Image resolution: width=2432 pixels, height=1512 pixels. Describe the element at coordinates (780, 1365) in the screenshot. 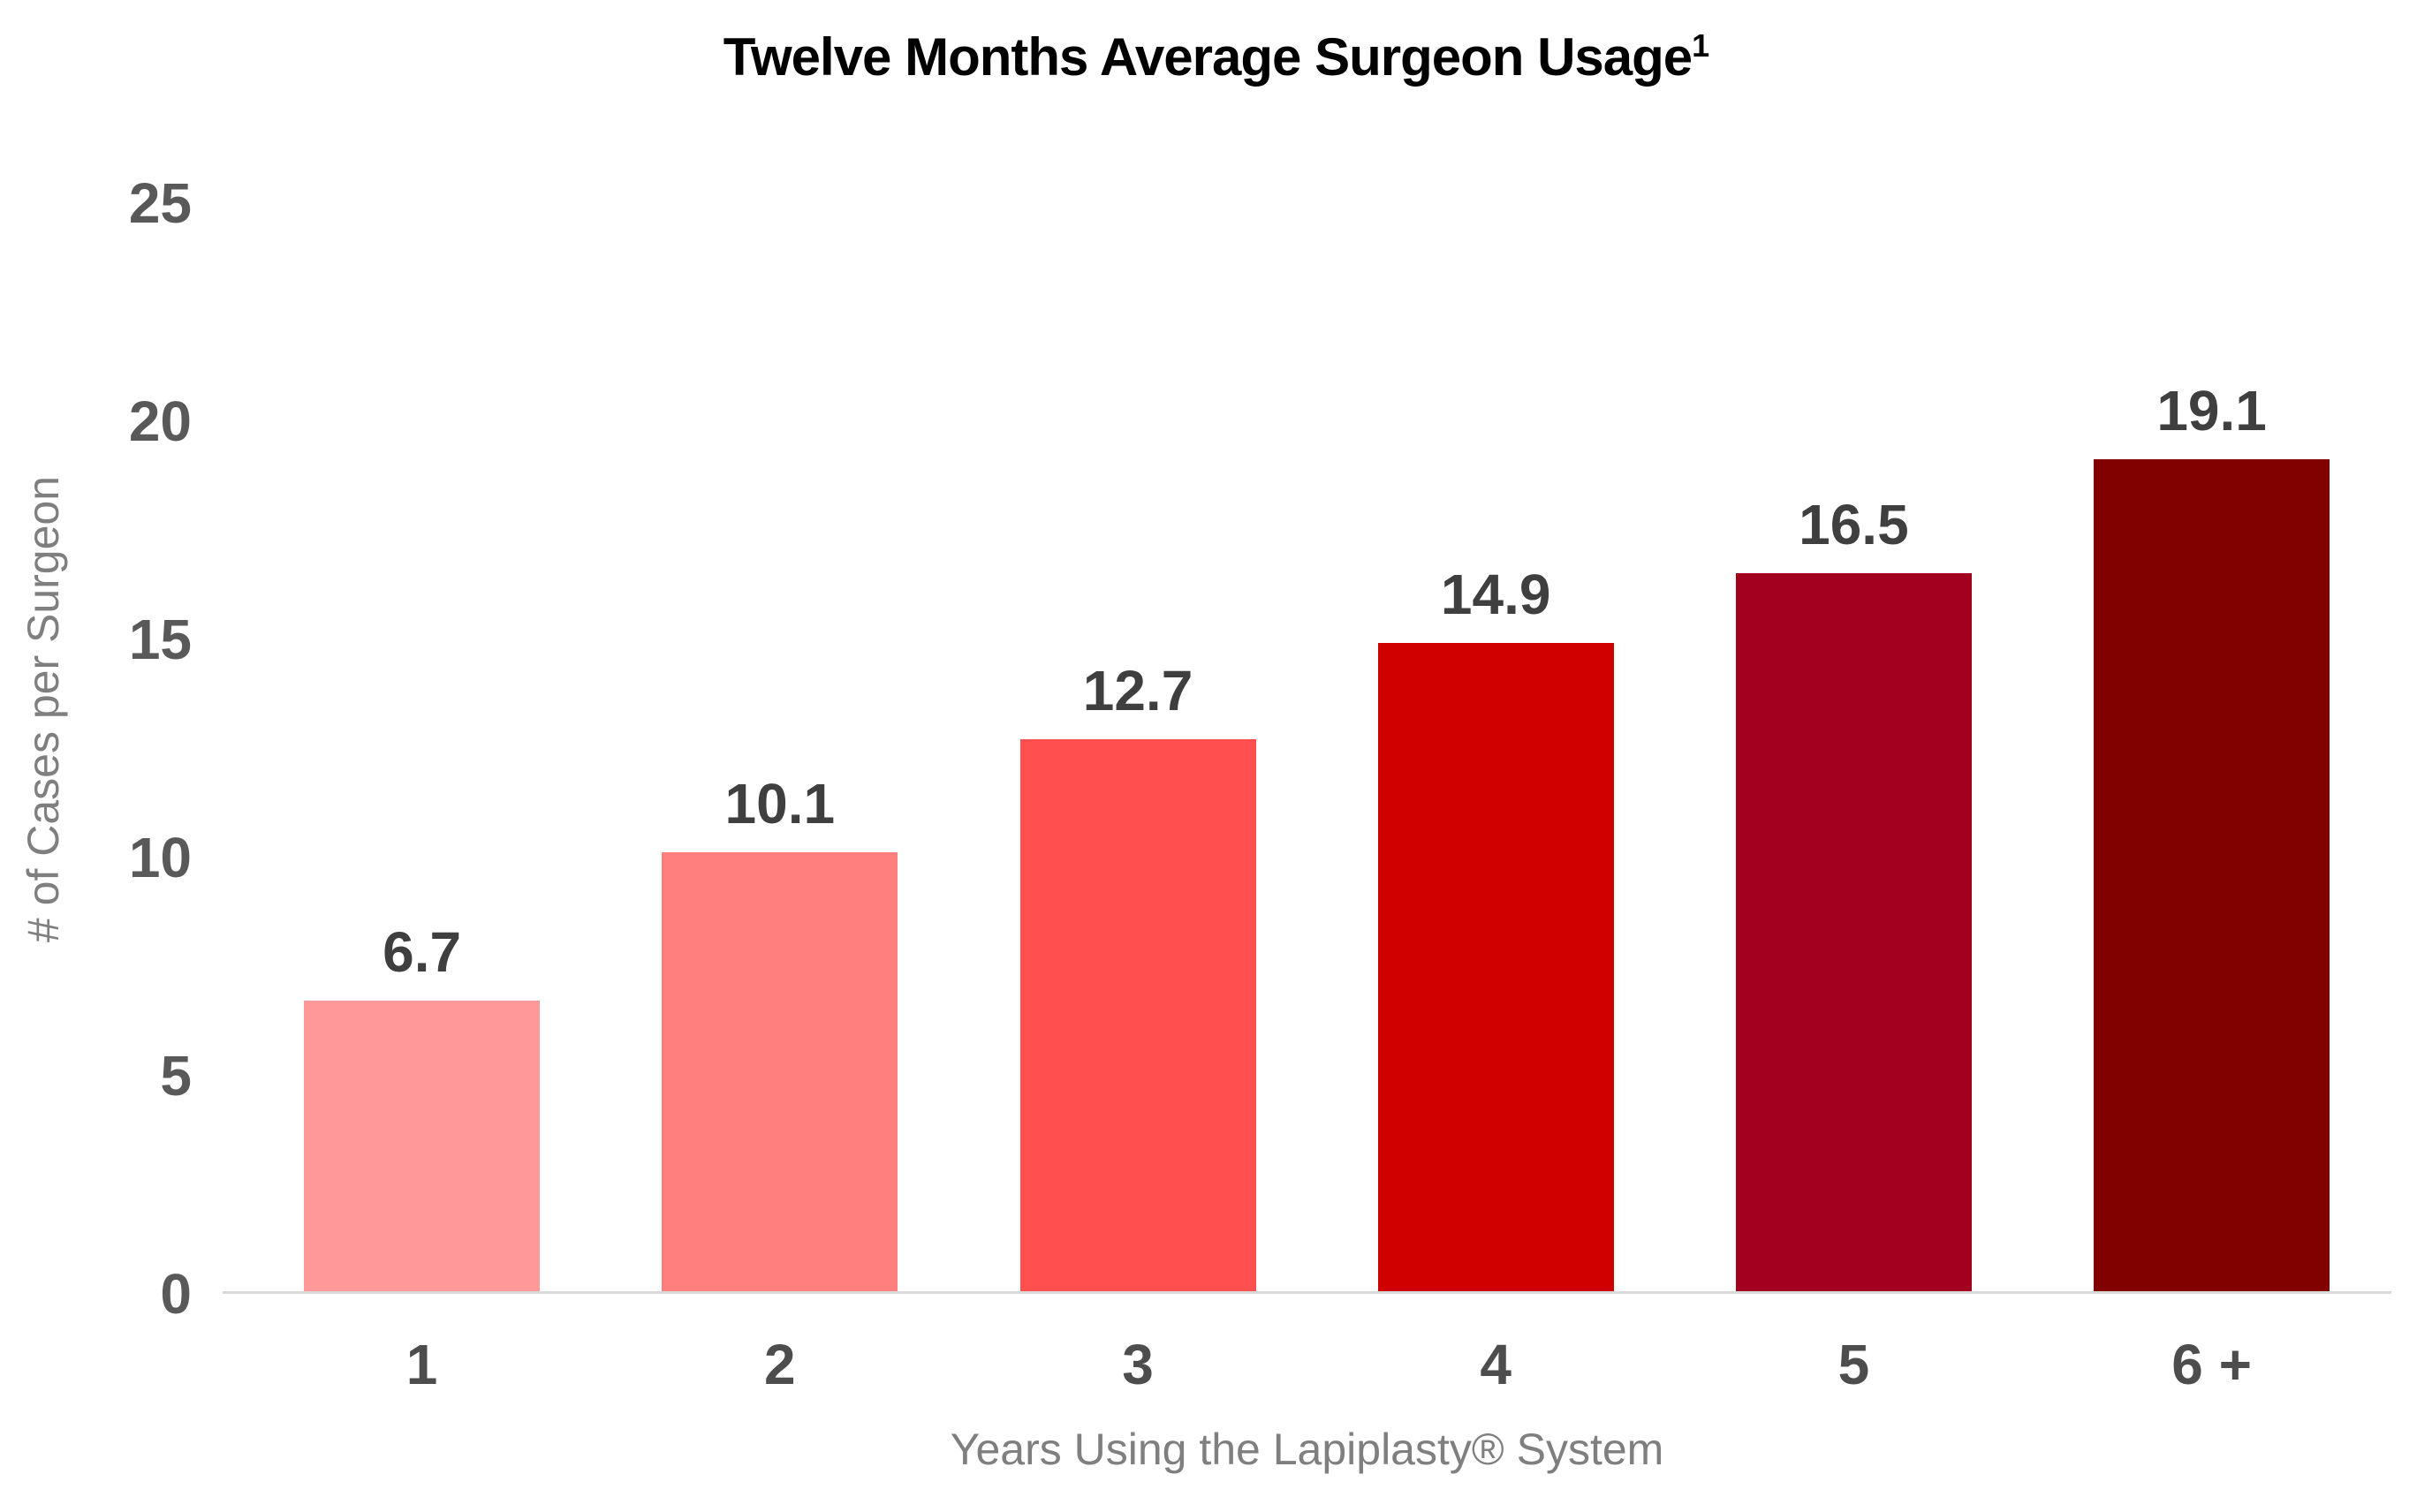

I see `x-category-label: 2` at that location.